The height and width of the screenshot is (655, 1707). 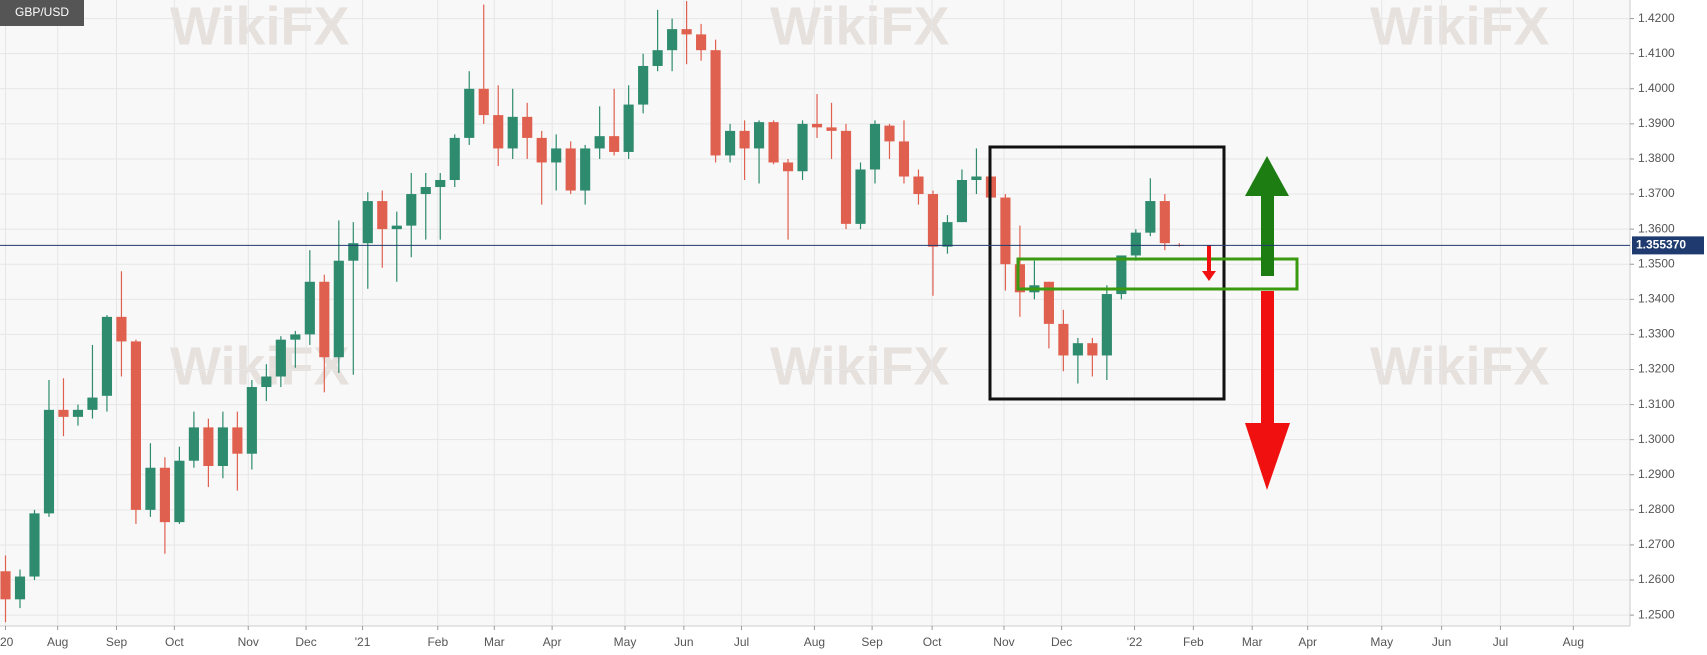 What do you see at coordinates (741, 642) in the screenshot?
I see `x-tick-label: Jul` at bounding box center [741, 642].